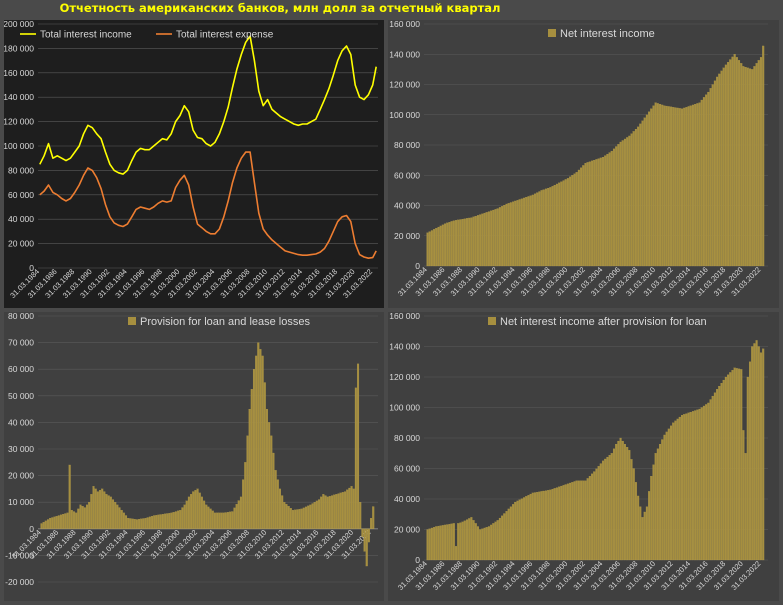 This screenshot has height=605, width=783. Describe the element at coordinates (407, 469) in the screenshot. I see `y-tick-label: 60 000` at that location.